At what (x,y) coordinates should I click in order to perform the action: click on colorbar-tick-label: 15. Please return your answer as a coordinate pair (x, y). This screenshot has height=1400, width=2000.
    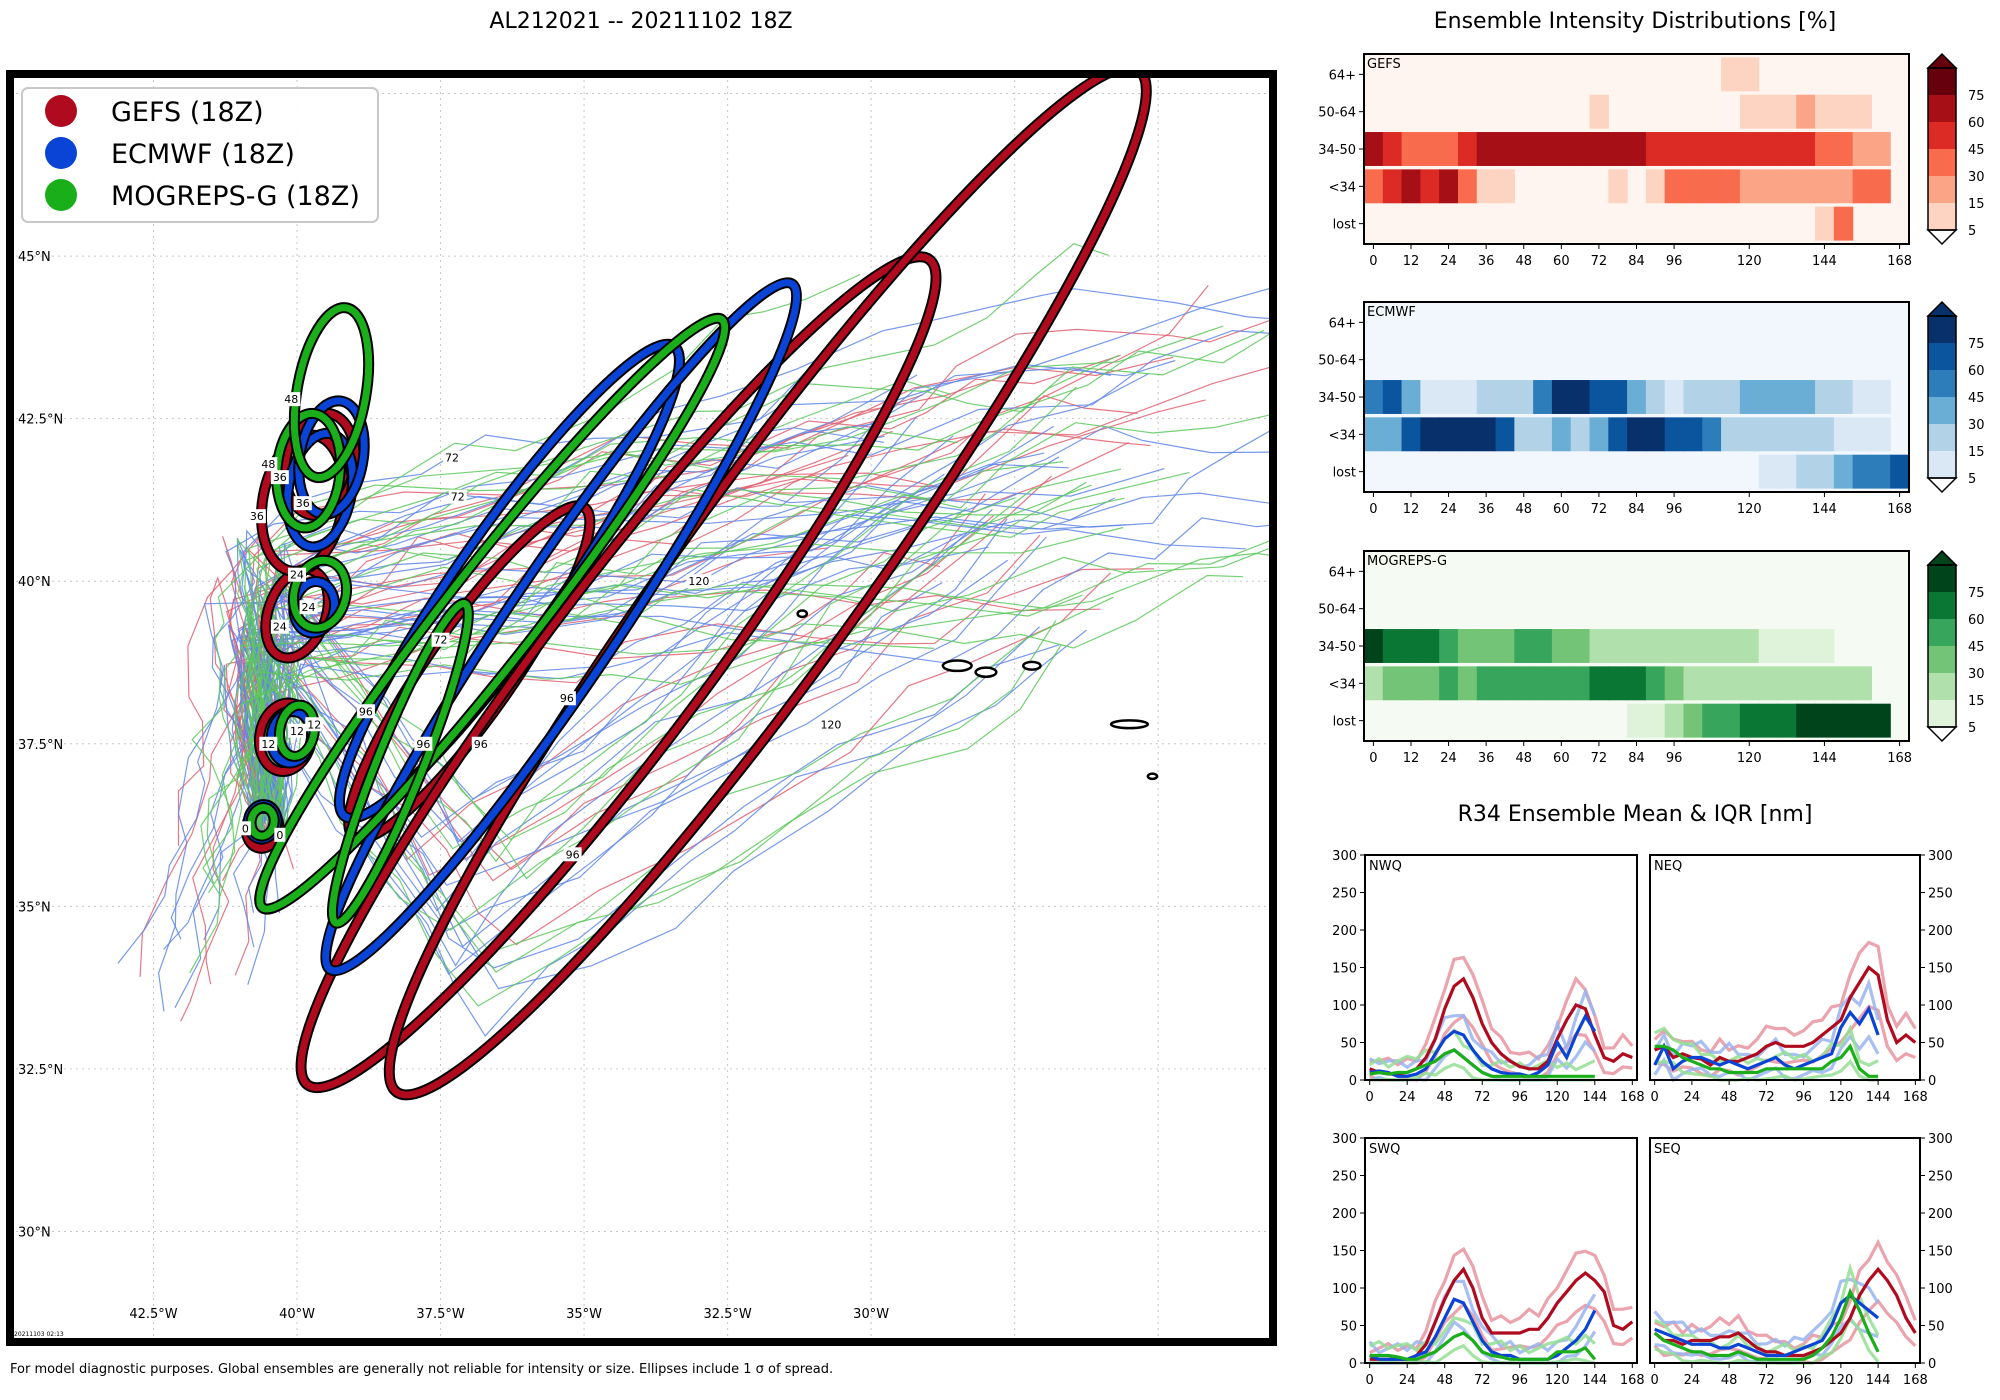
    Looking at the image, I should click on (1976, 701).